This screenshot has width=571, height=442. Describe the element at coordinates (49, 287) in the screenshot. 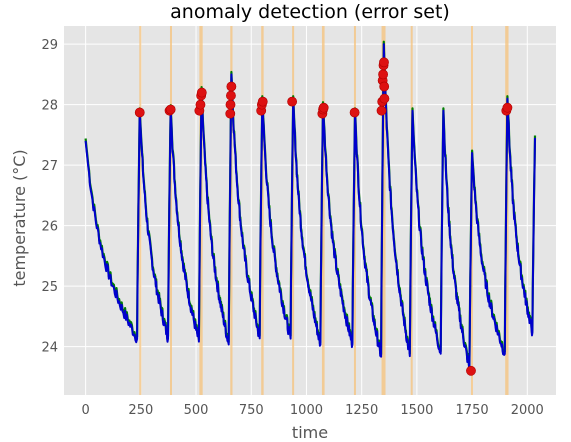

I see `y-tick-label: 25` at that location.